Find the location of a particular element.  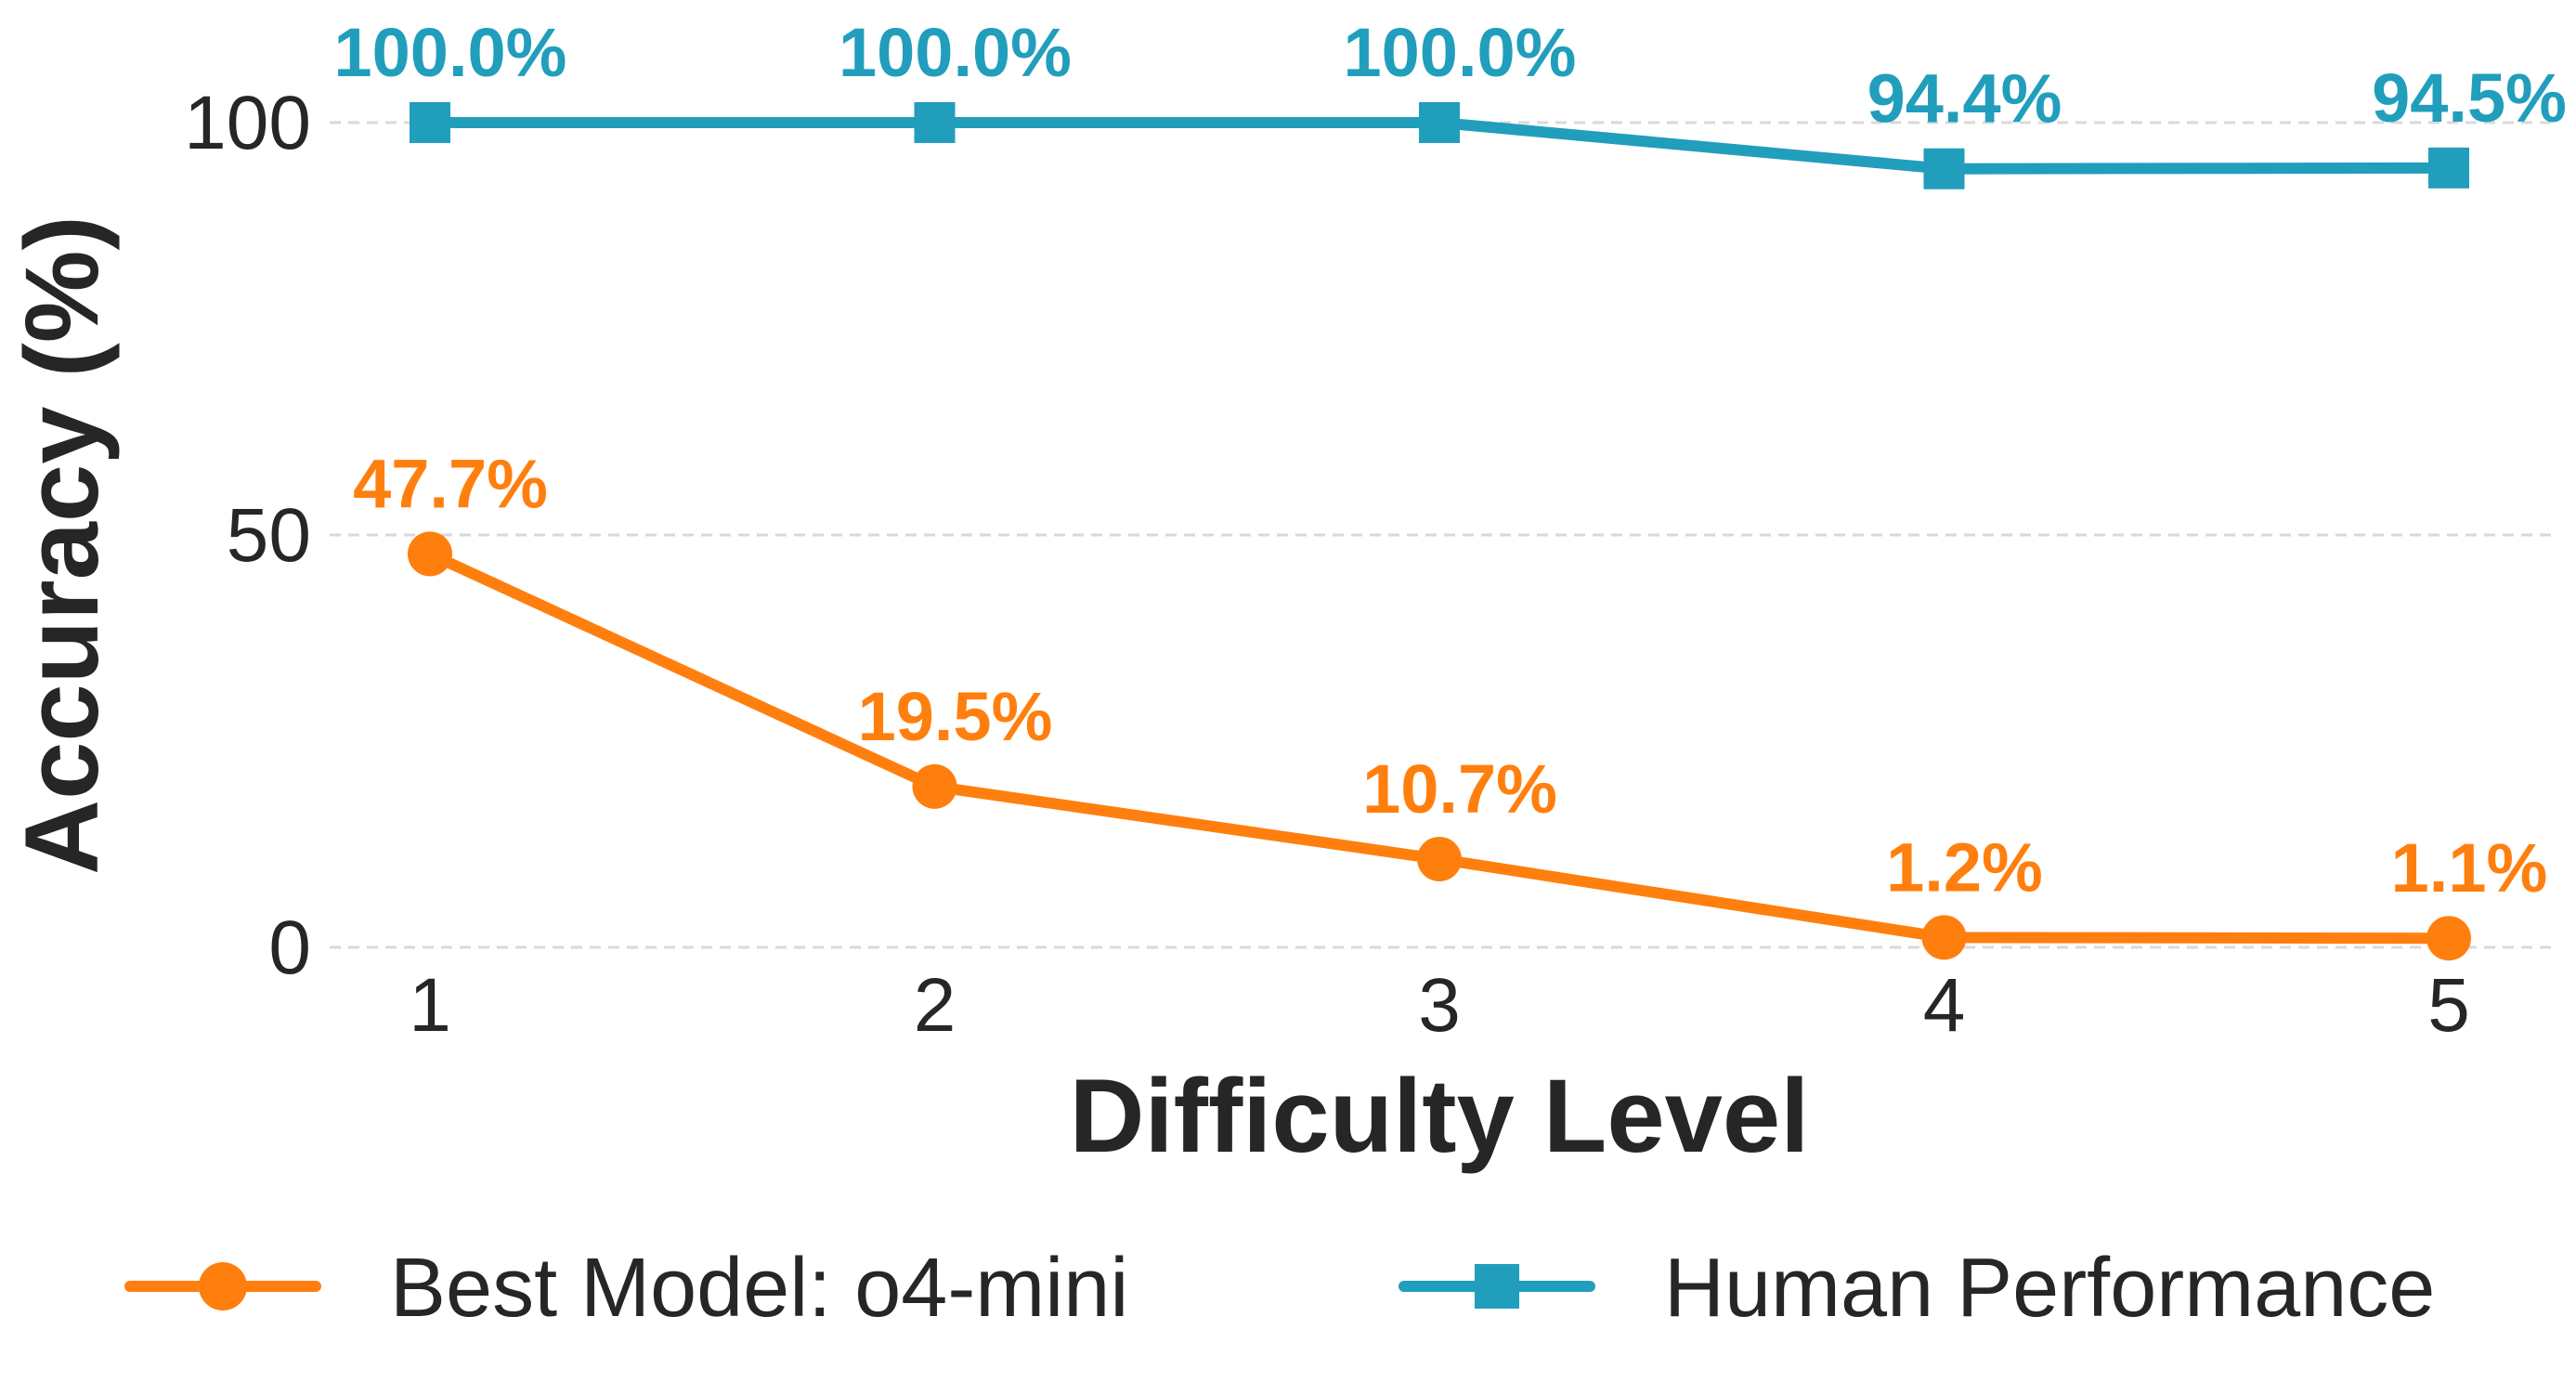

y-tick-label-50: 50 is located at coordinates (269, 535).